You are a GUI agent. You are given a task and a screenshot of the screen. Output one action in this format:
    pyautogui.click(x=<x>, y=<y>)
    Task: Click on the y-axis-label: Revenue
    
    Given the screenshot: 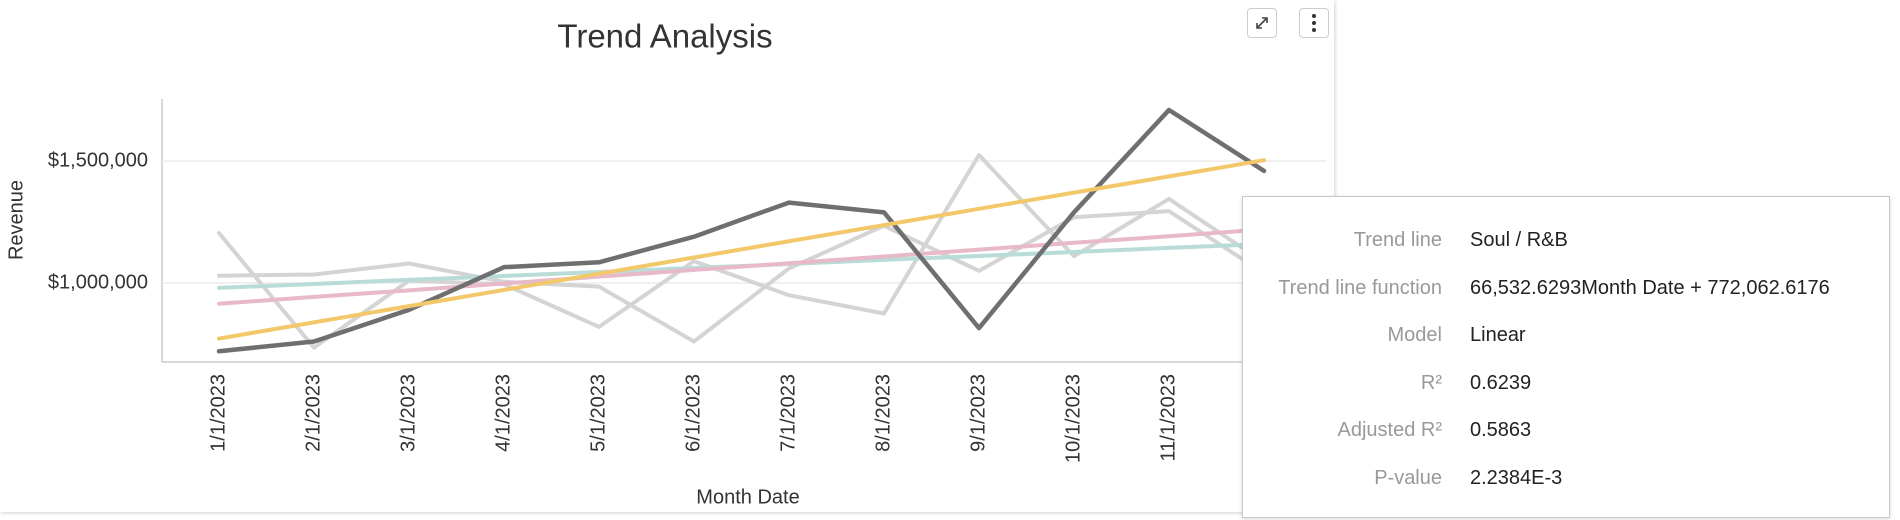 What is the action you would take?
    pyautogui.click(x=16, y=220)
    